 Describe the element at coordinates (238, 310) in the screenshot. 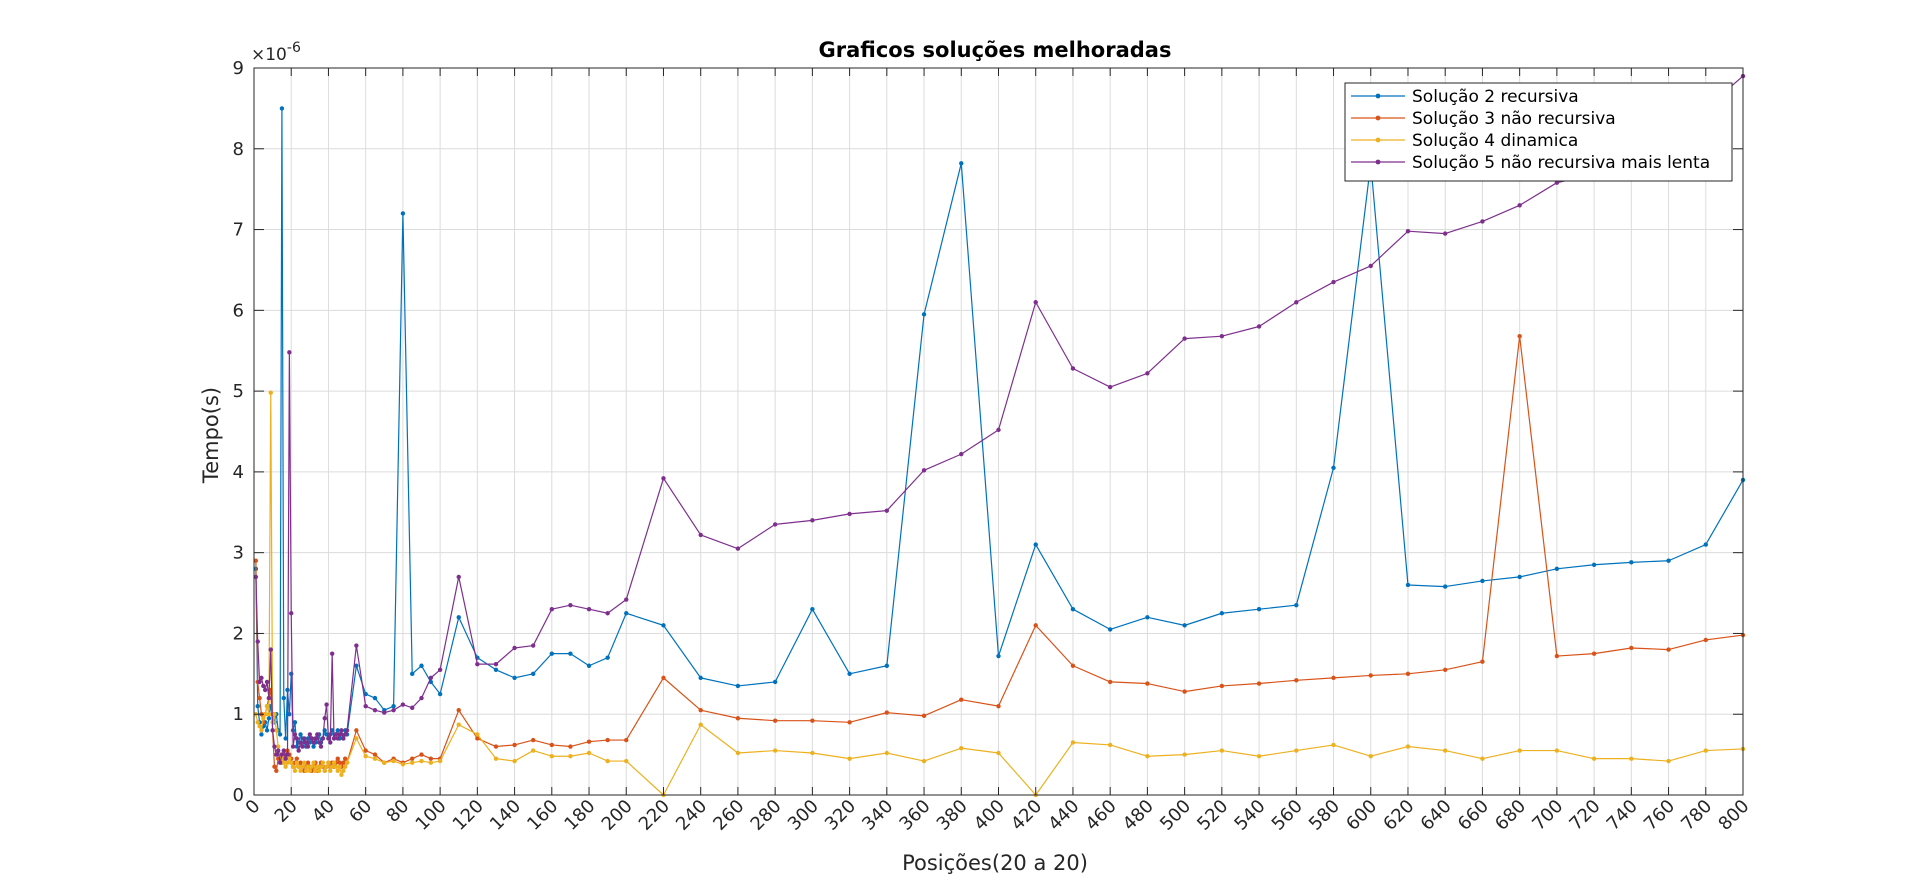

I see `y-tick-label: 6` at that location.